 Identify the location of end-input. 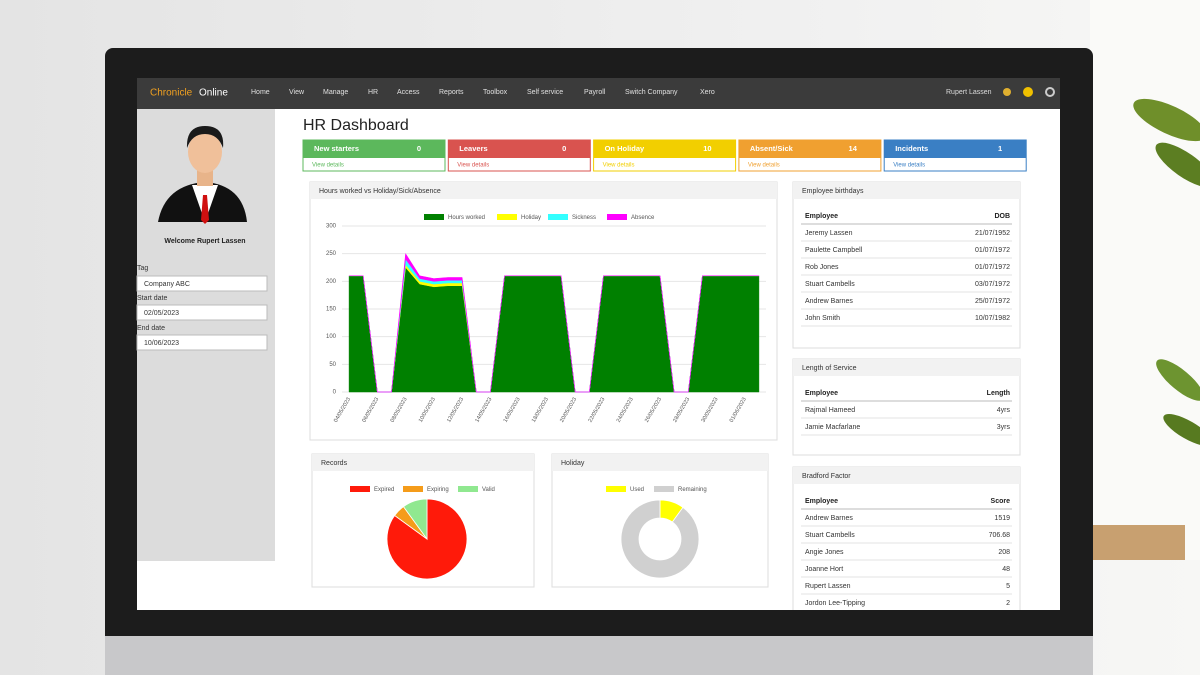
(202, 342).